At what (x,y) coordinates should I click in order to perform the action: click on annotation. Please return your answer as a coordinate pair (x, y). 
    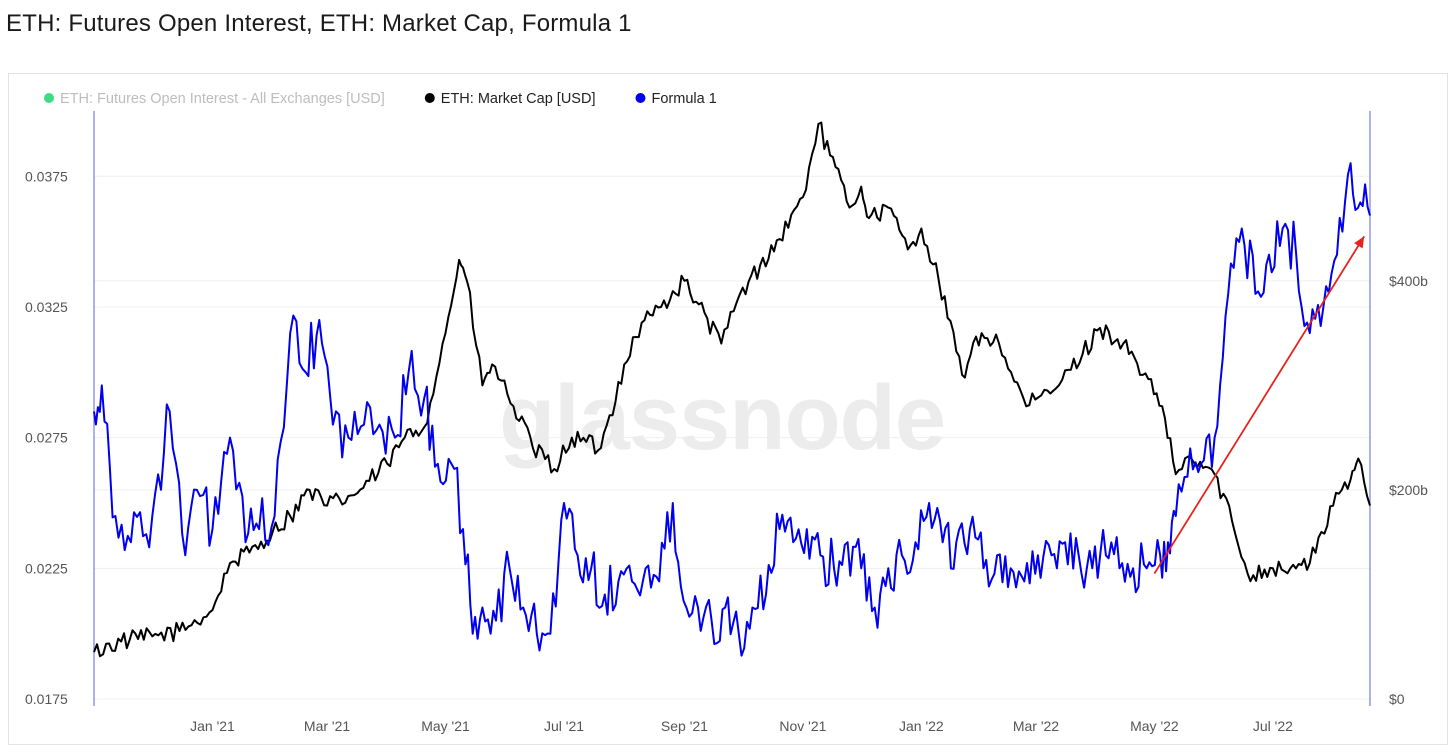
    Looking at the image, I should click on (1259, 405).